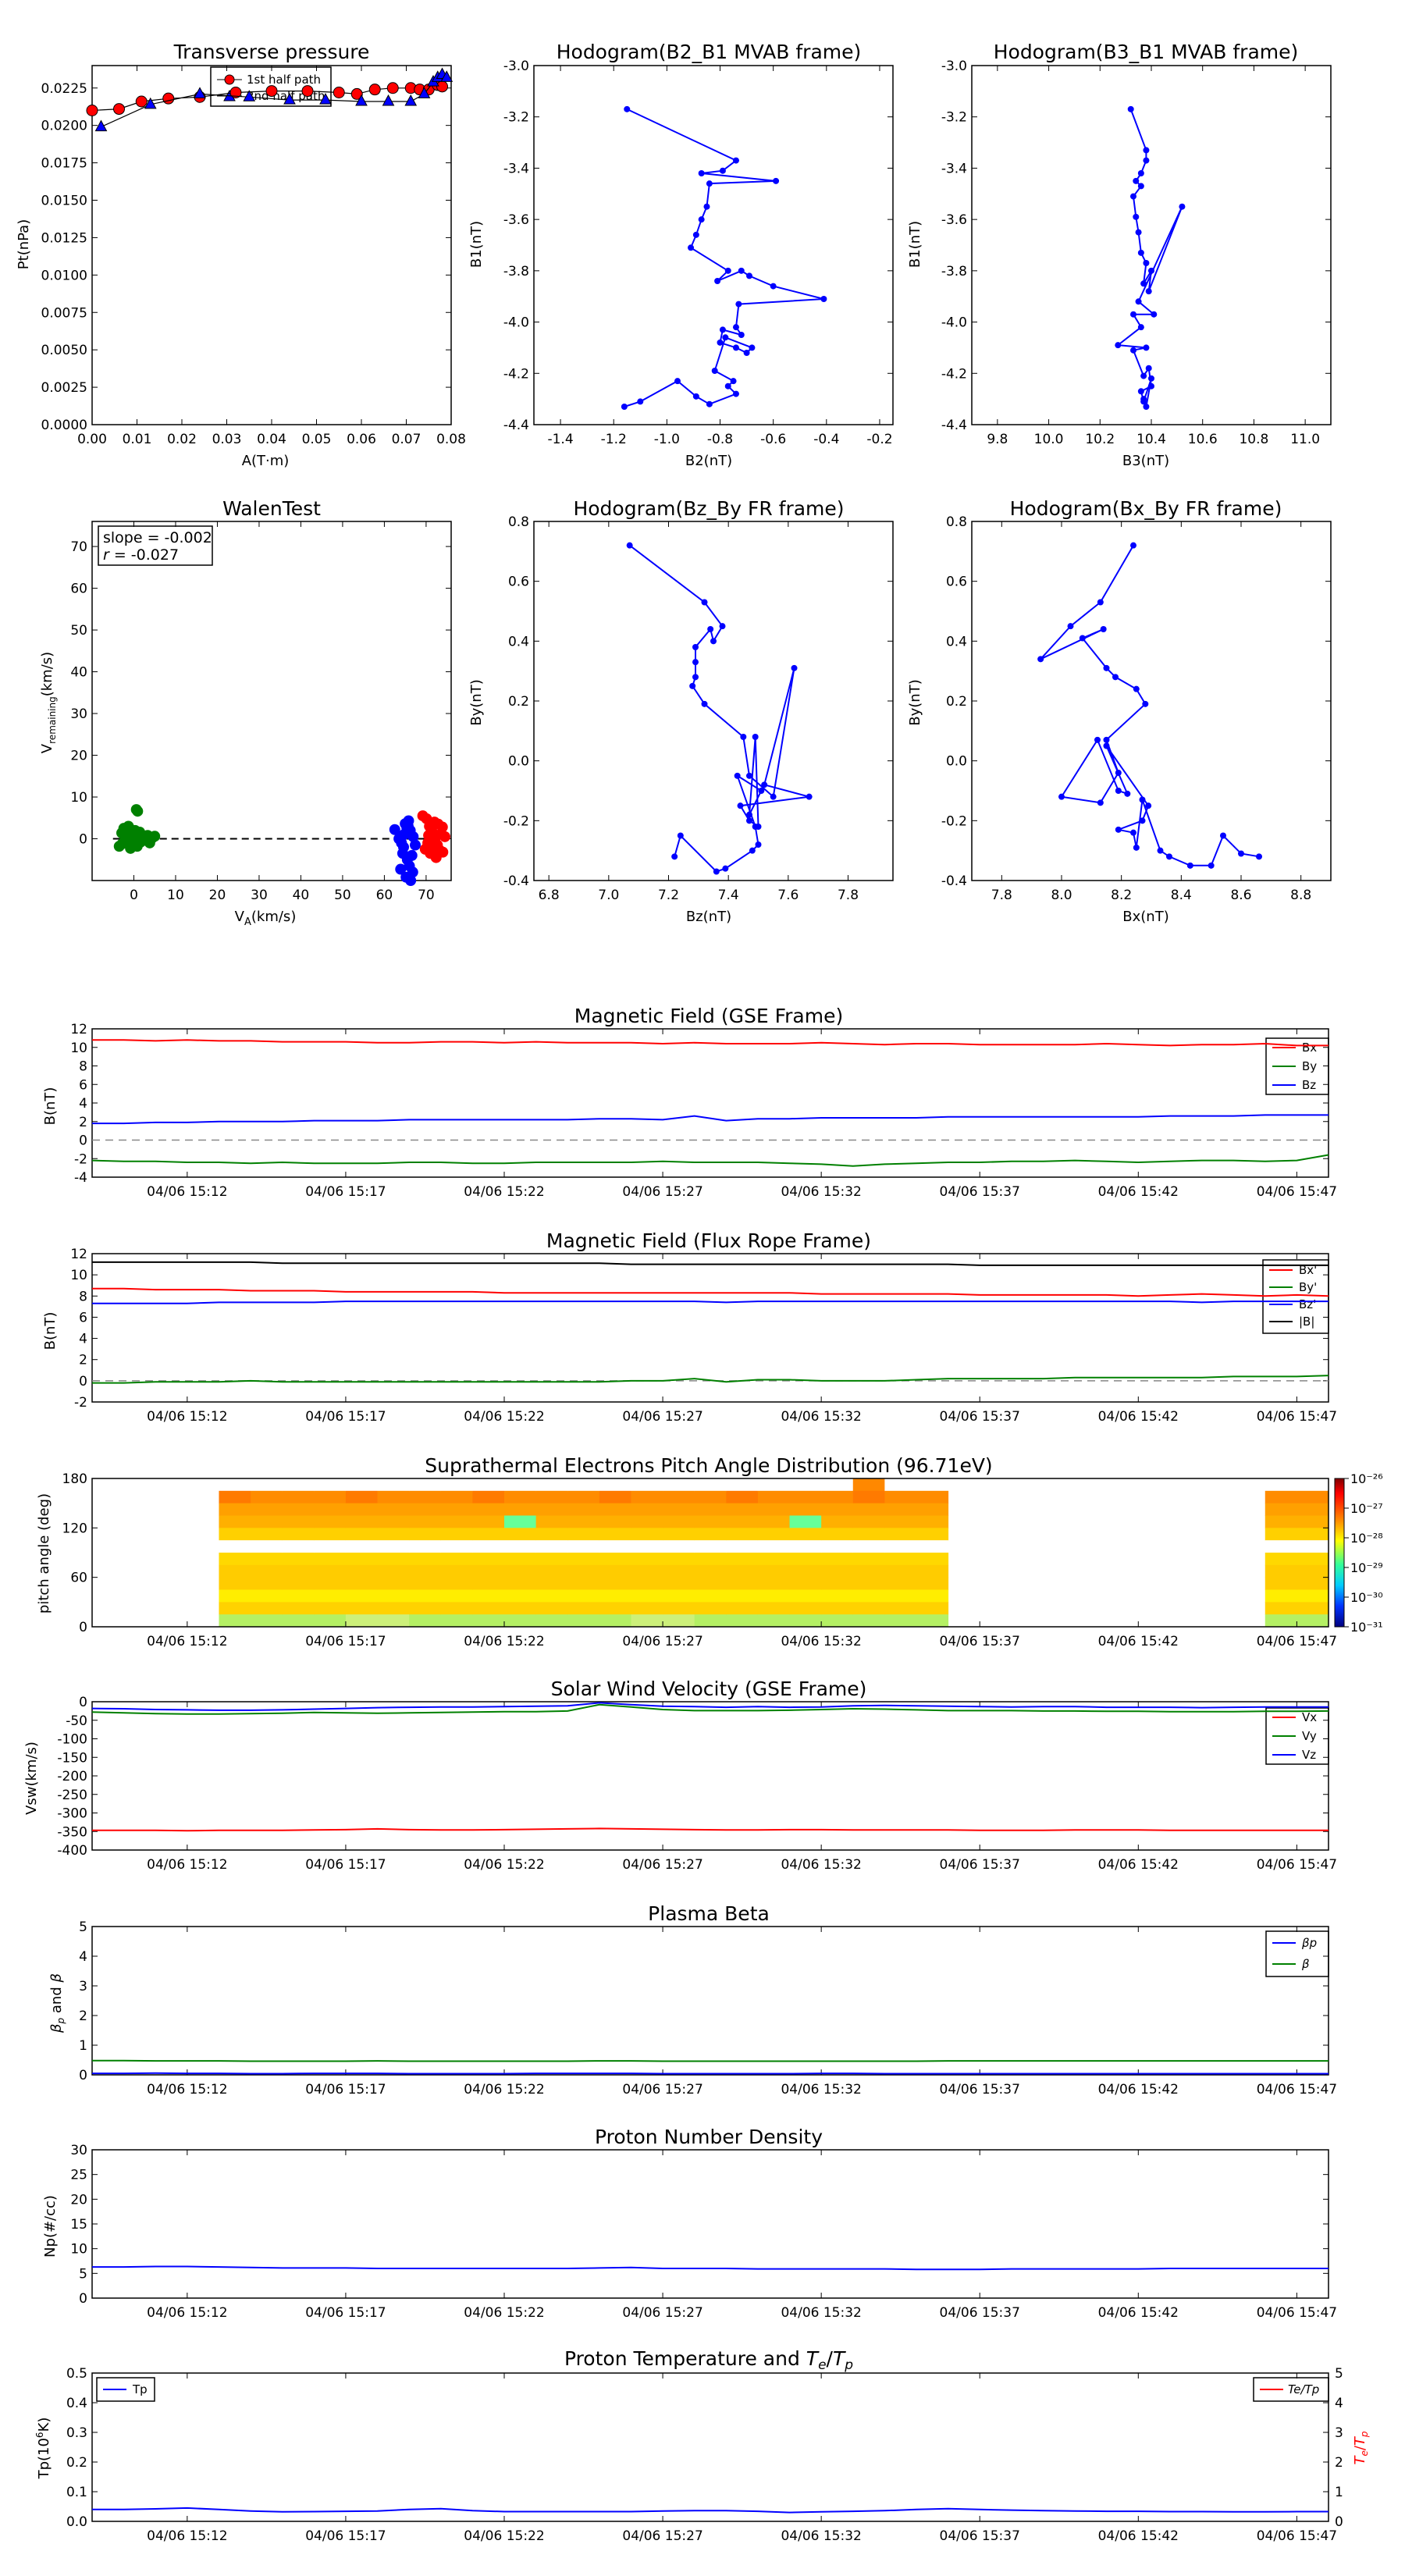 This screenshot has width=1405, height=2576. What do you see at coordinates (821, 1192) in the screenshot?
I see `mag_gse-time-label: 04/06 15:32` at bounding box center [821, 1192].